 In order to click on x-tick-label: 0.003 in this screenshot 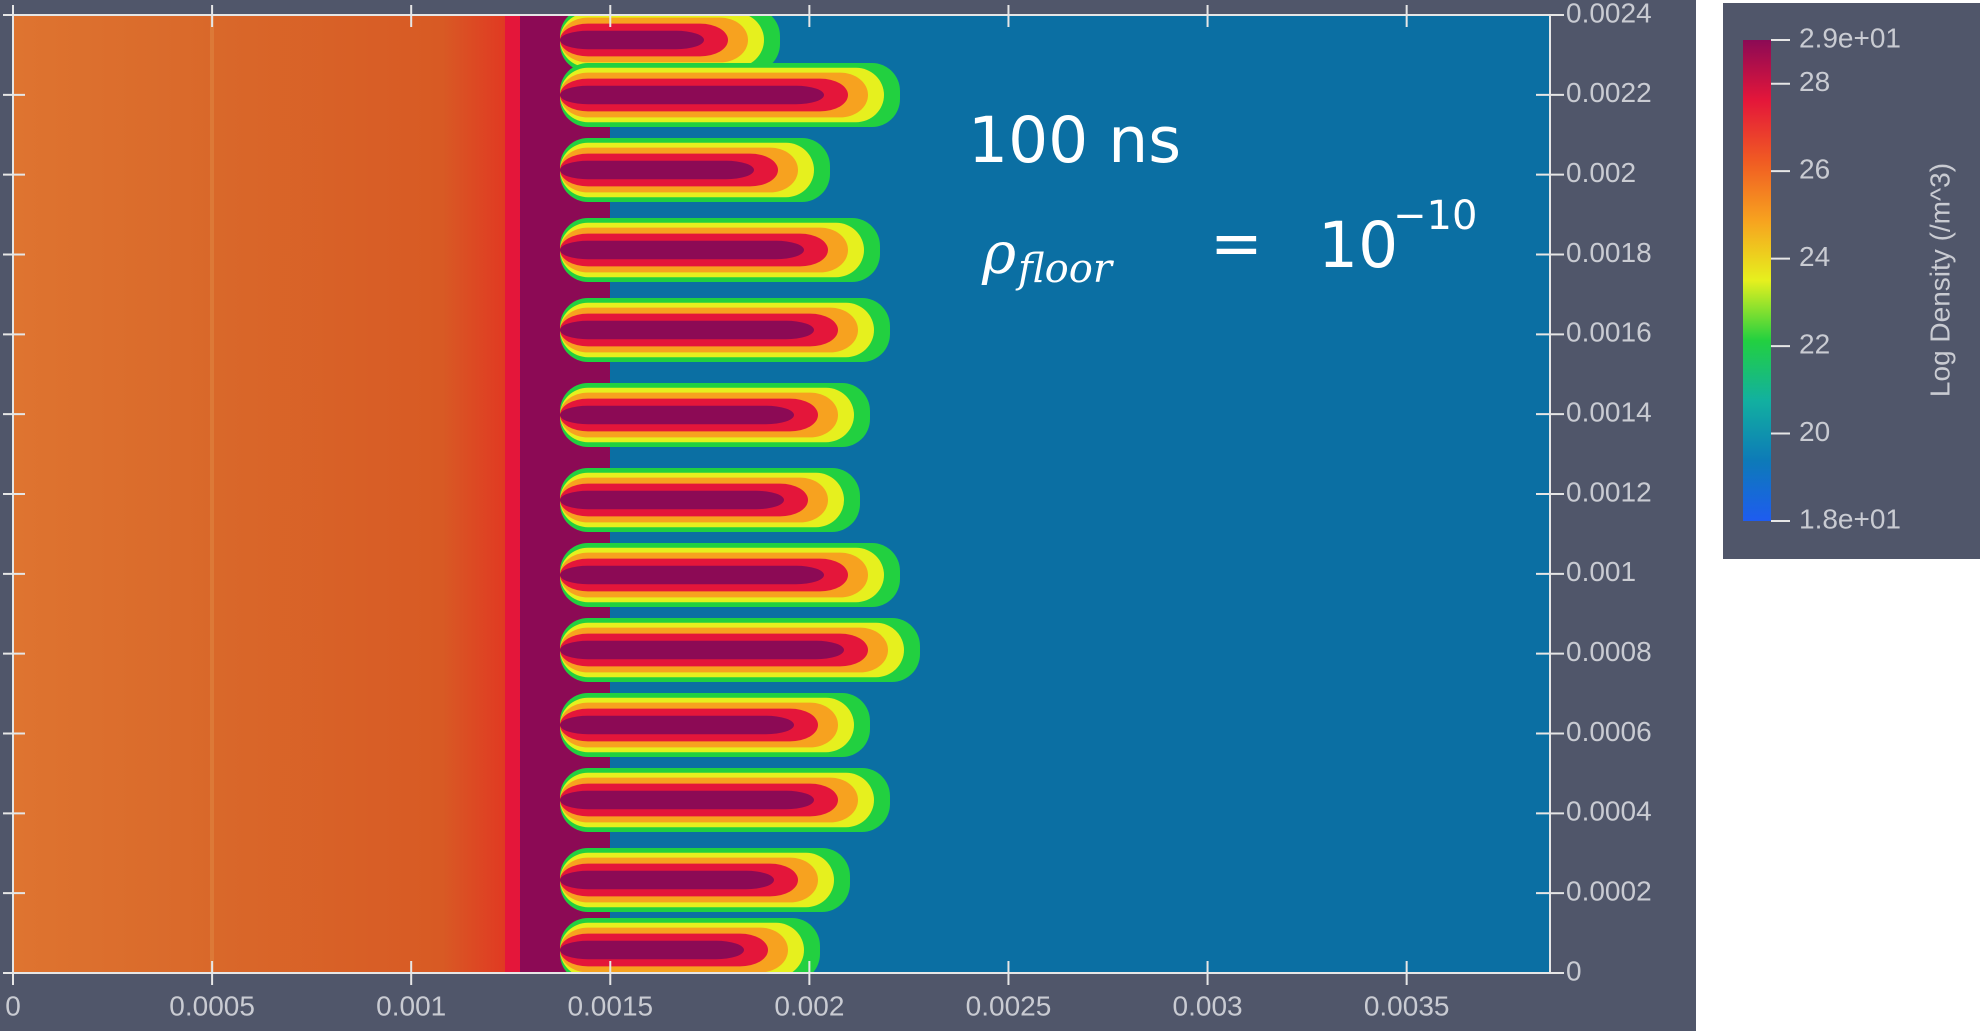, I will do `click(1208, 1005)`.